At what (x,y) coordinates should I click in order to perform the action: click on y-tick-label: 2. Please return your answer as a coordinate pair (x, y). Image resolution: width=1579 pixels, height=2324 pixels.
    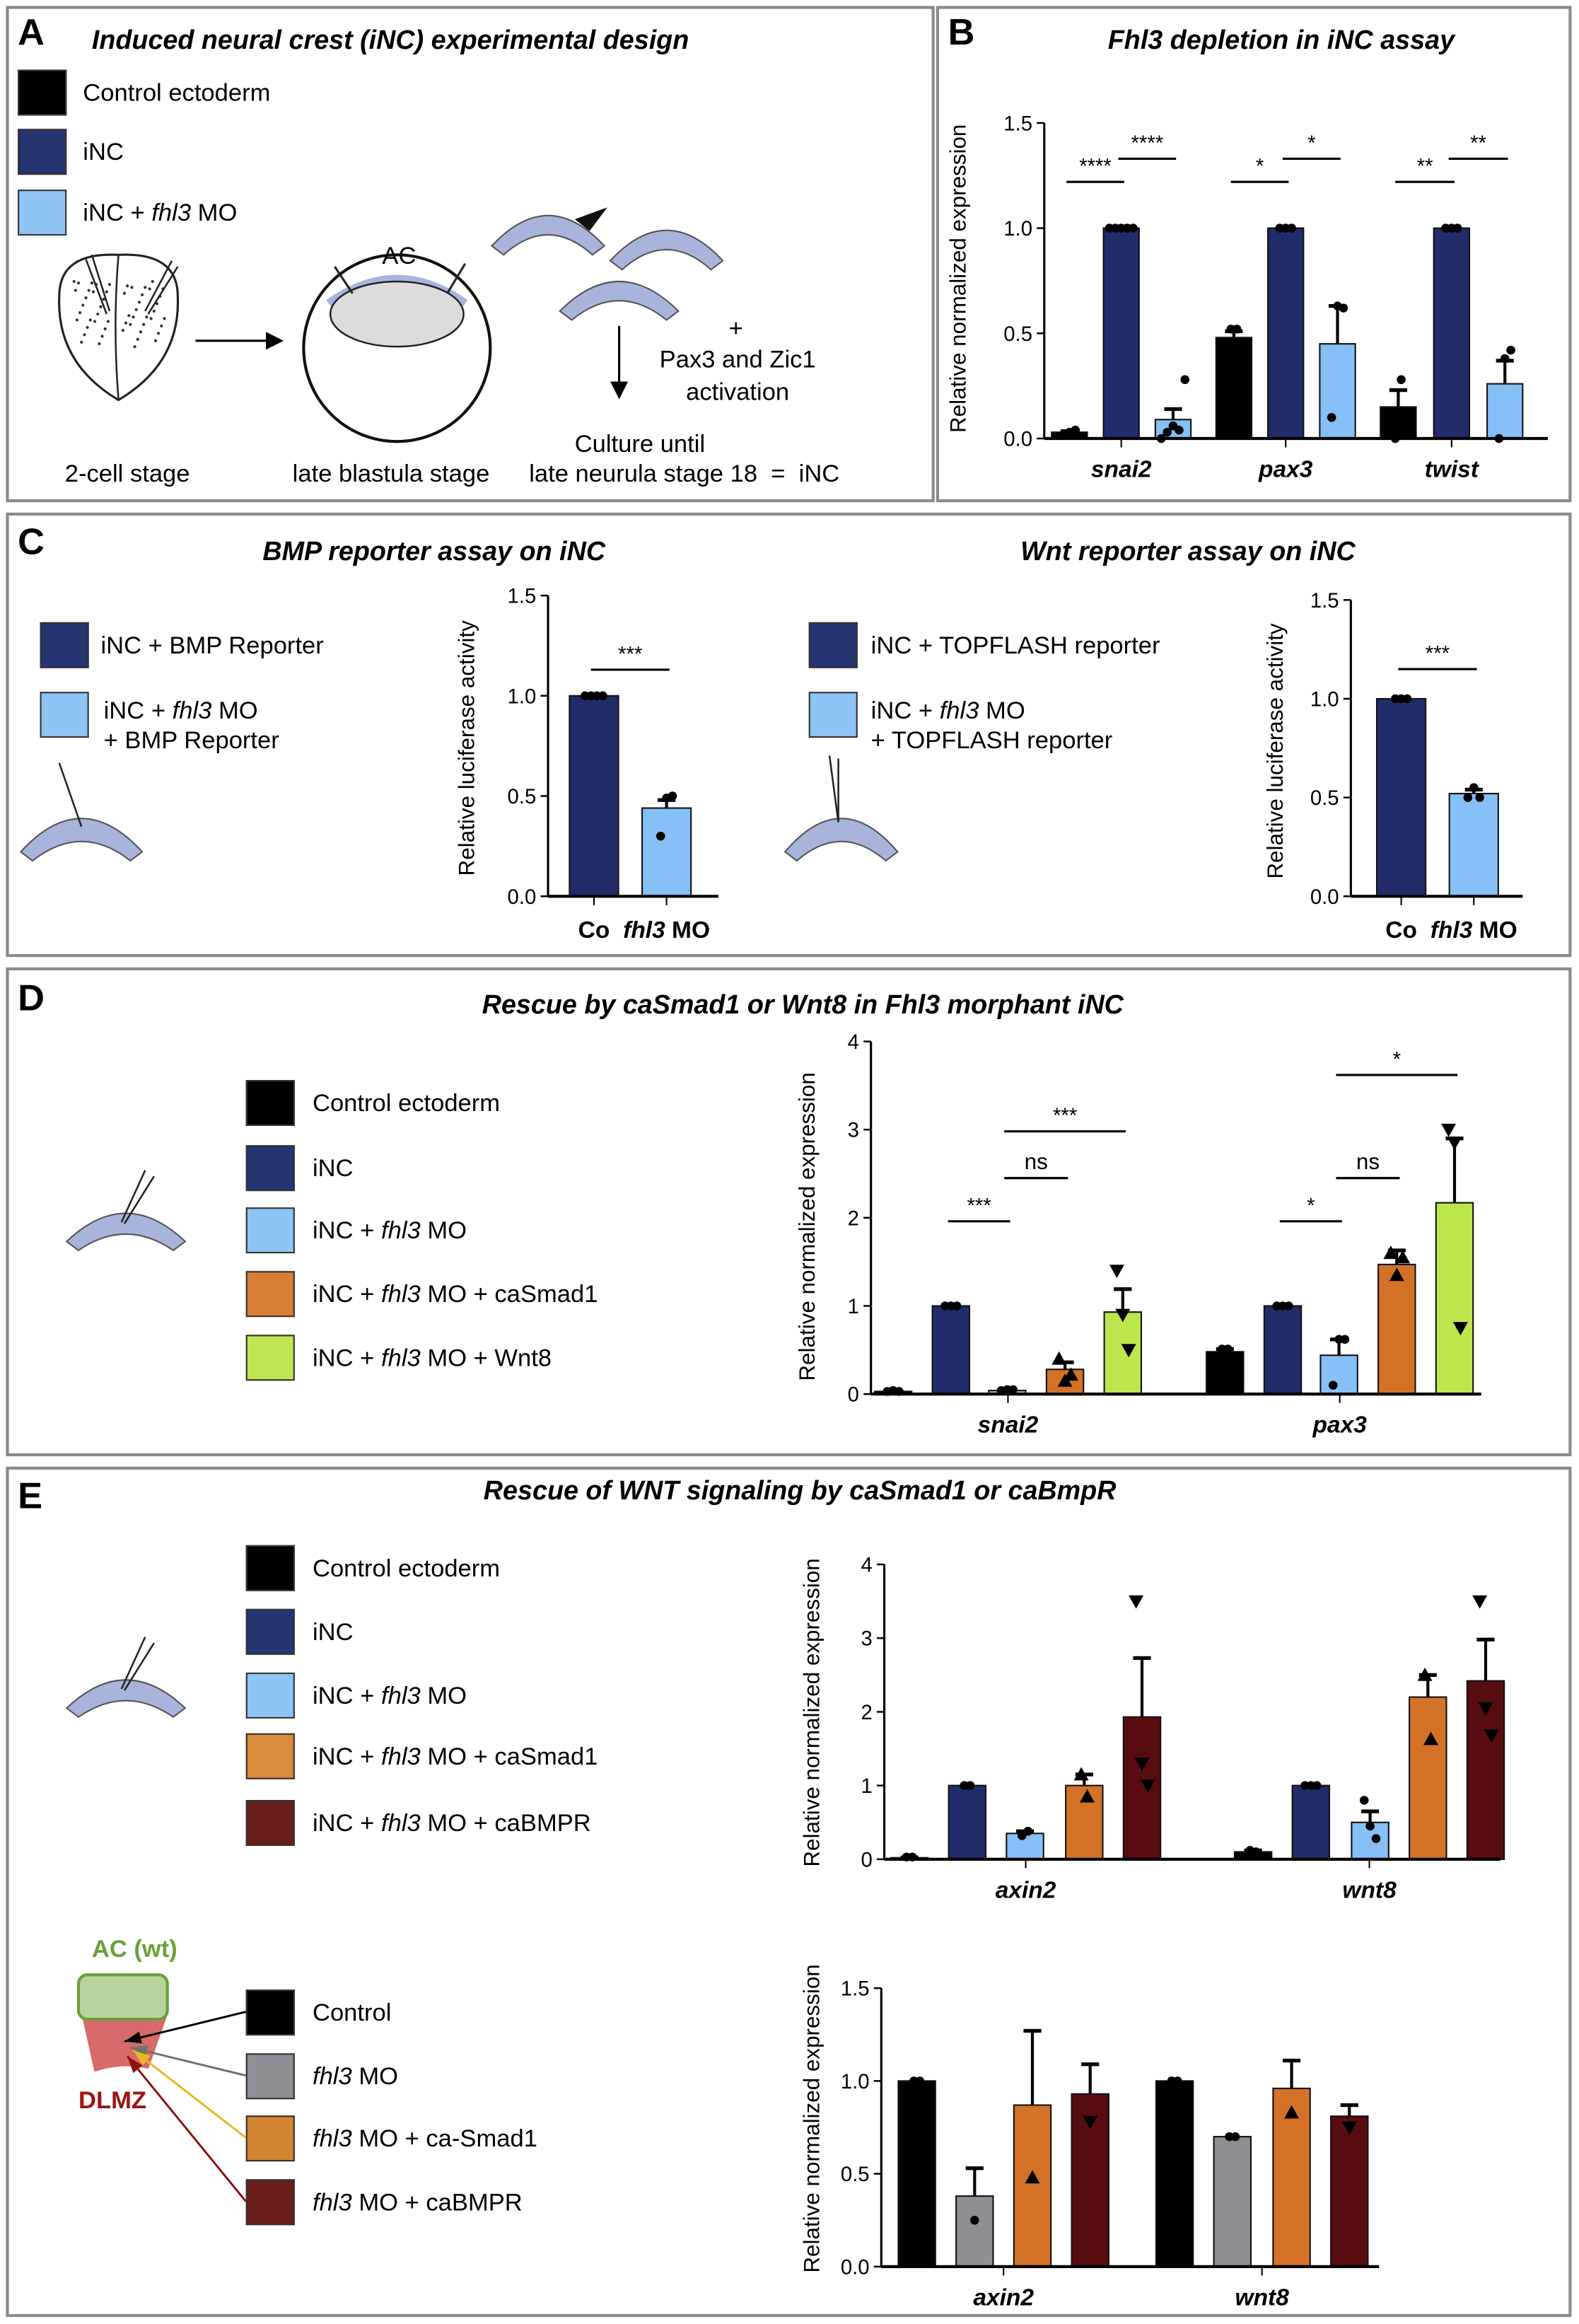
    Looking at the image, I should click on (853, 1218).